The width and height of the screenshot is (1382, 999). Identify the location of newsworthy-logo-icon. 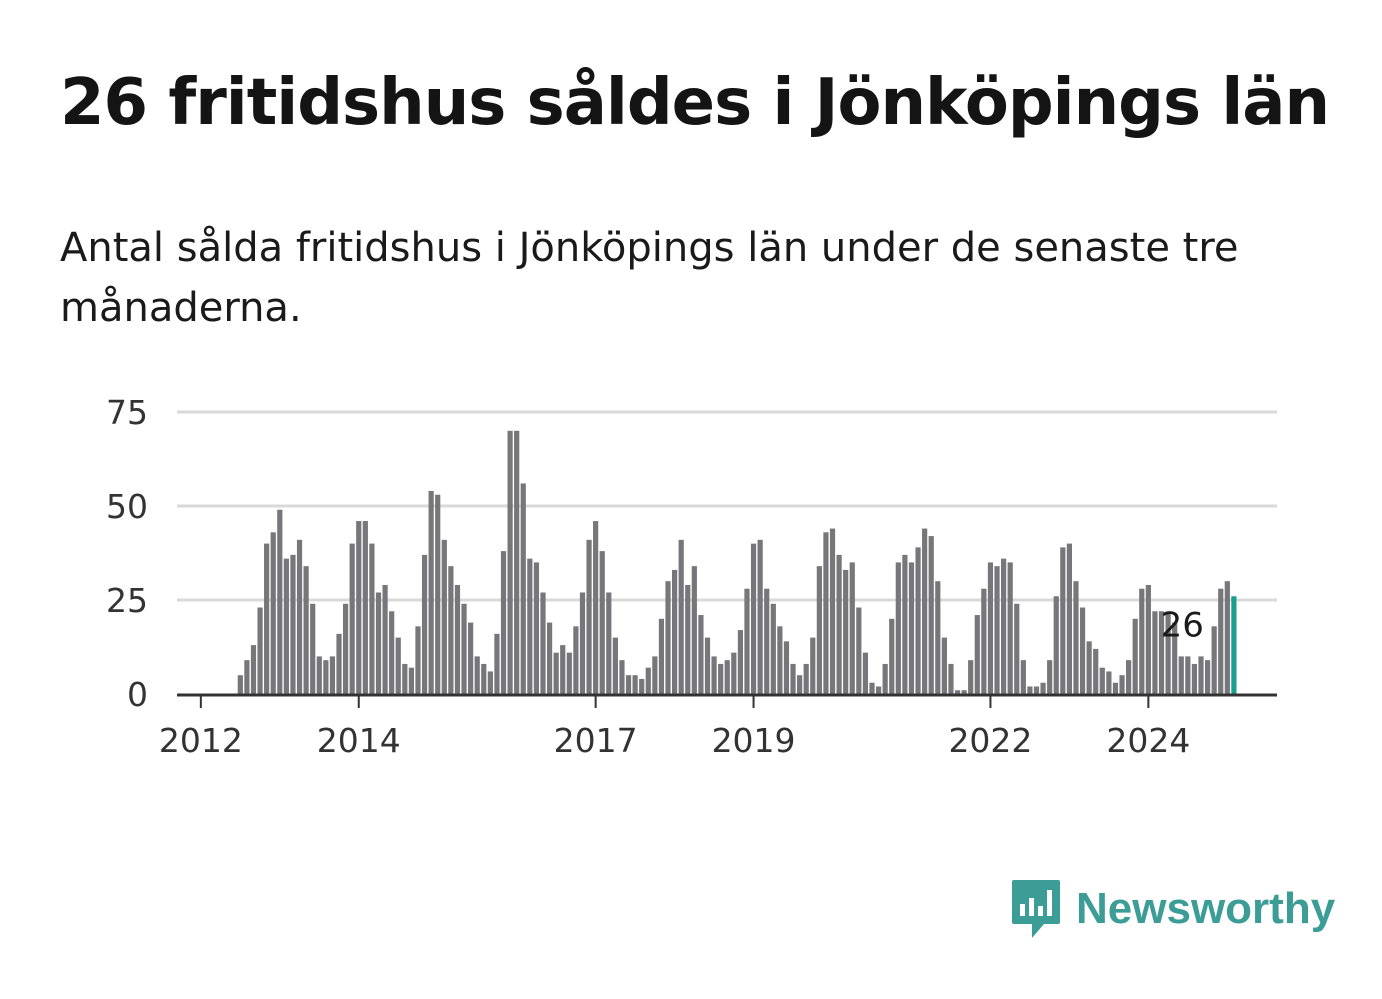
(1036, 909).